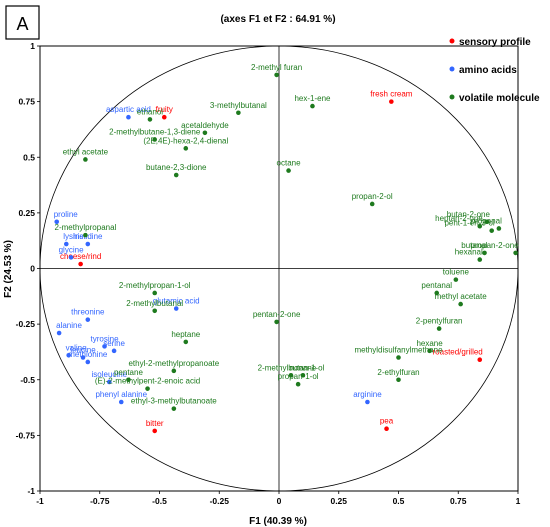 The height and width of the screenshot is (527, 550). What do you see at coordinates (128, 372) in the screenshot?
I see `point-label: pentane` at bounding box center [128, 372].